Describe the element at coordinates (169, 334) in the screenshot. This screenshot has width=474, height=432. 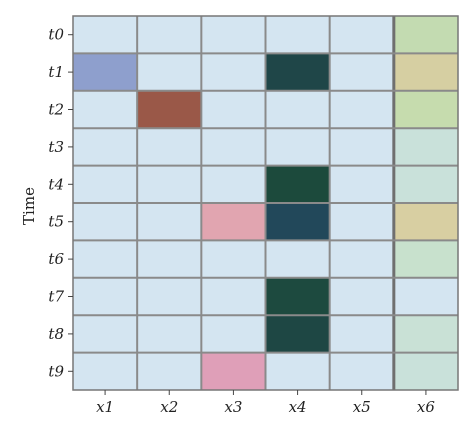
I see `cell-t8-x2` at that location.